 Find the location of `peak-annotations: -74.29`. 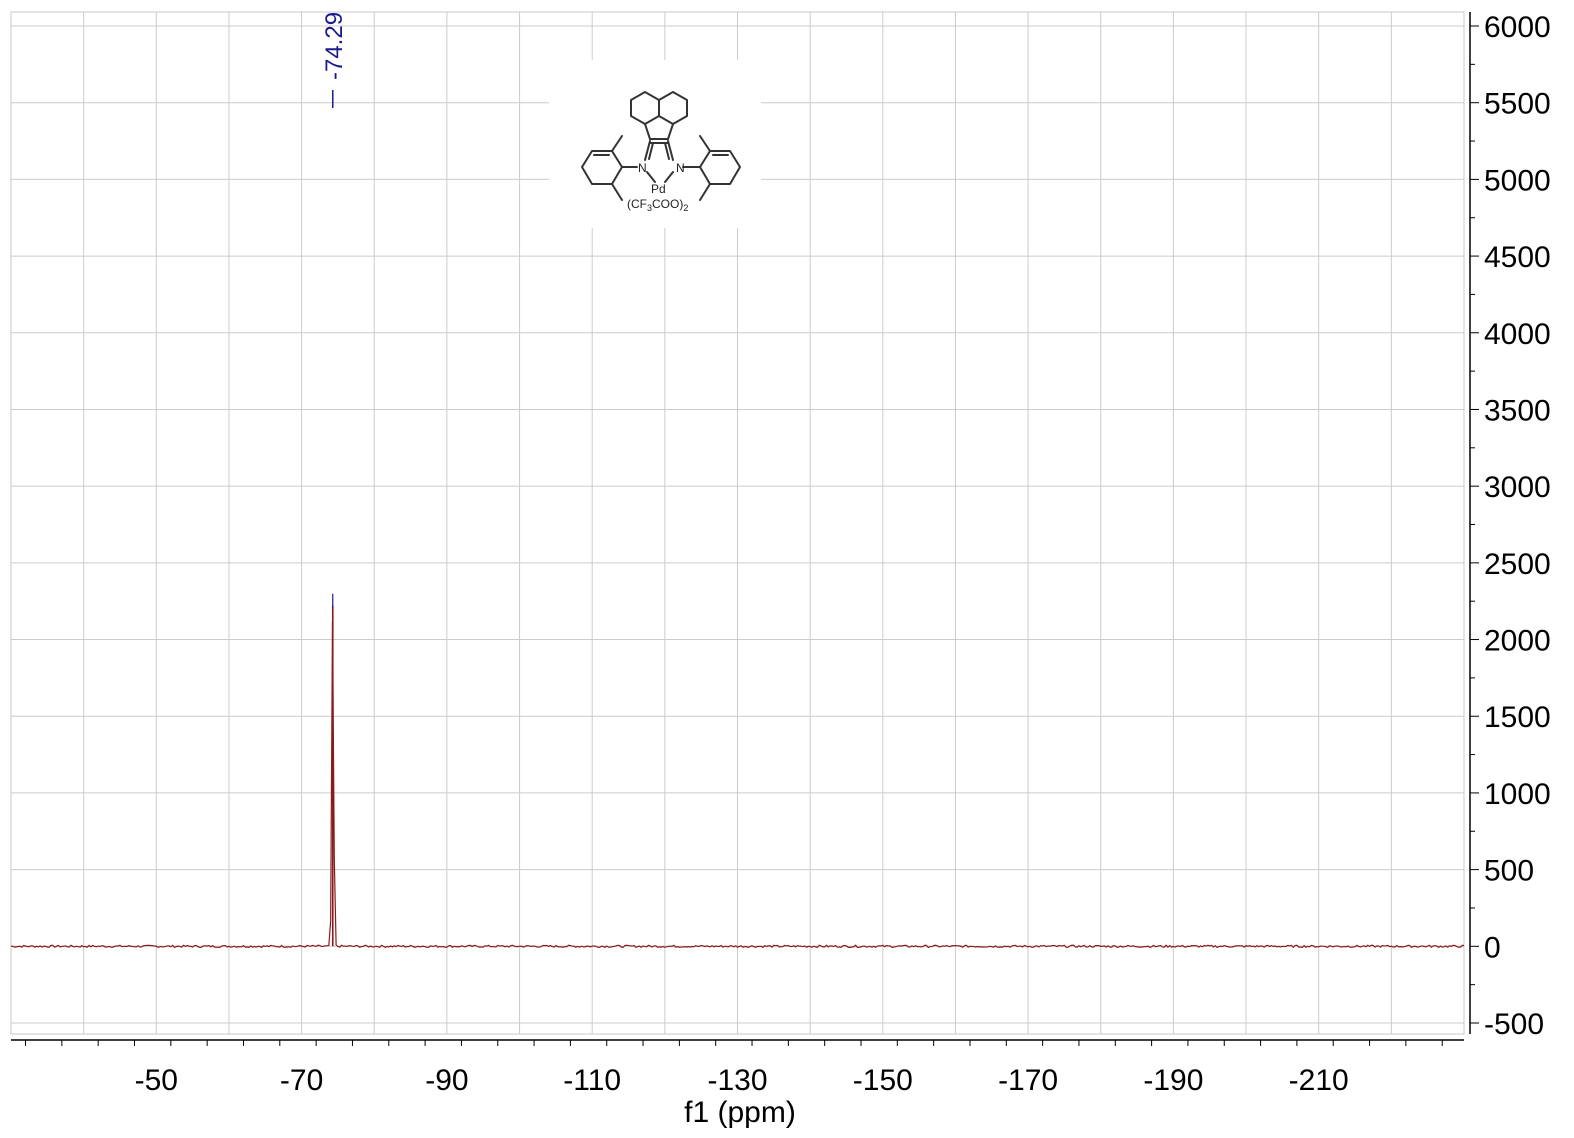

peak-annotations: -74.29 is located at coordinates (334, 310).